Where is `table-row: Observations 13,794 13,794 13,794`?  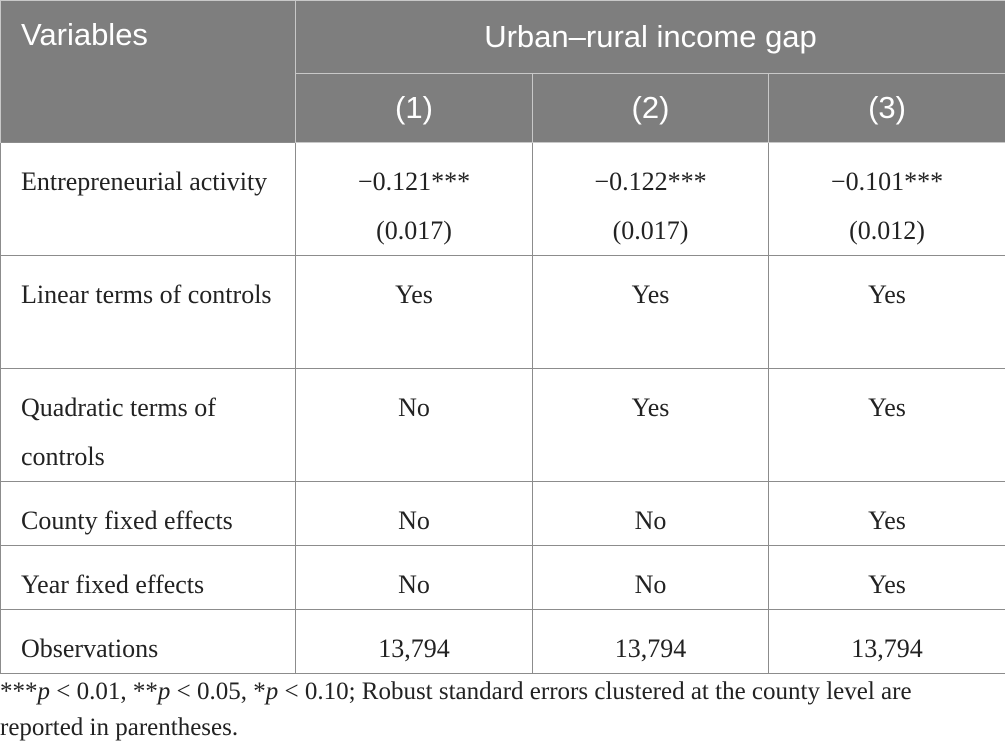
table-row: Observations 13,794 13,794 13,794 is located at coordinates (502, 641).